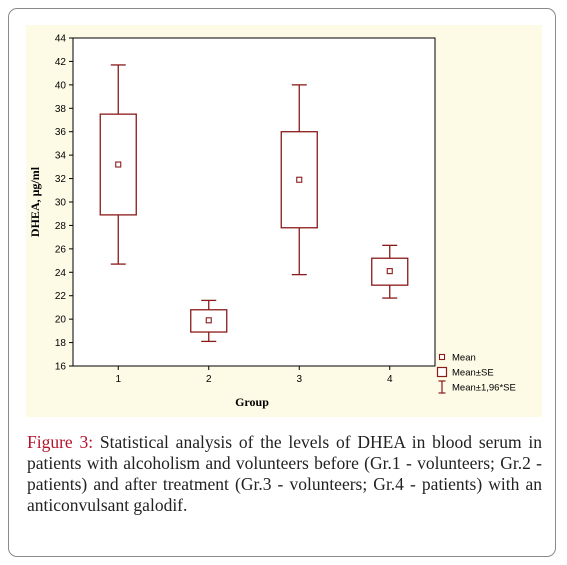 The height and width of the screenshot is (565, 567). Describe the element at coordinates (209, 379) in the screenshot. I see `x-tick-label: 2` at that location.